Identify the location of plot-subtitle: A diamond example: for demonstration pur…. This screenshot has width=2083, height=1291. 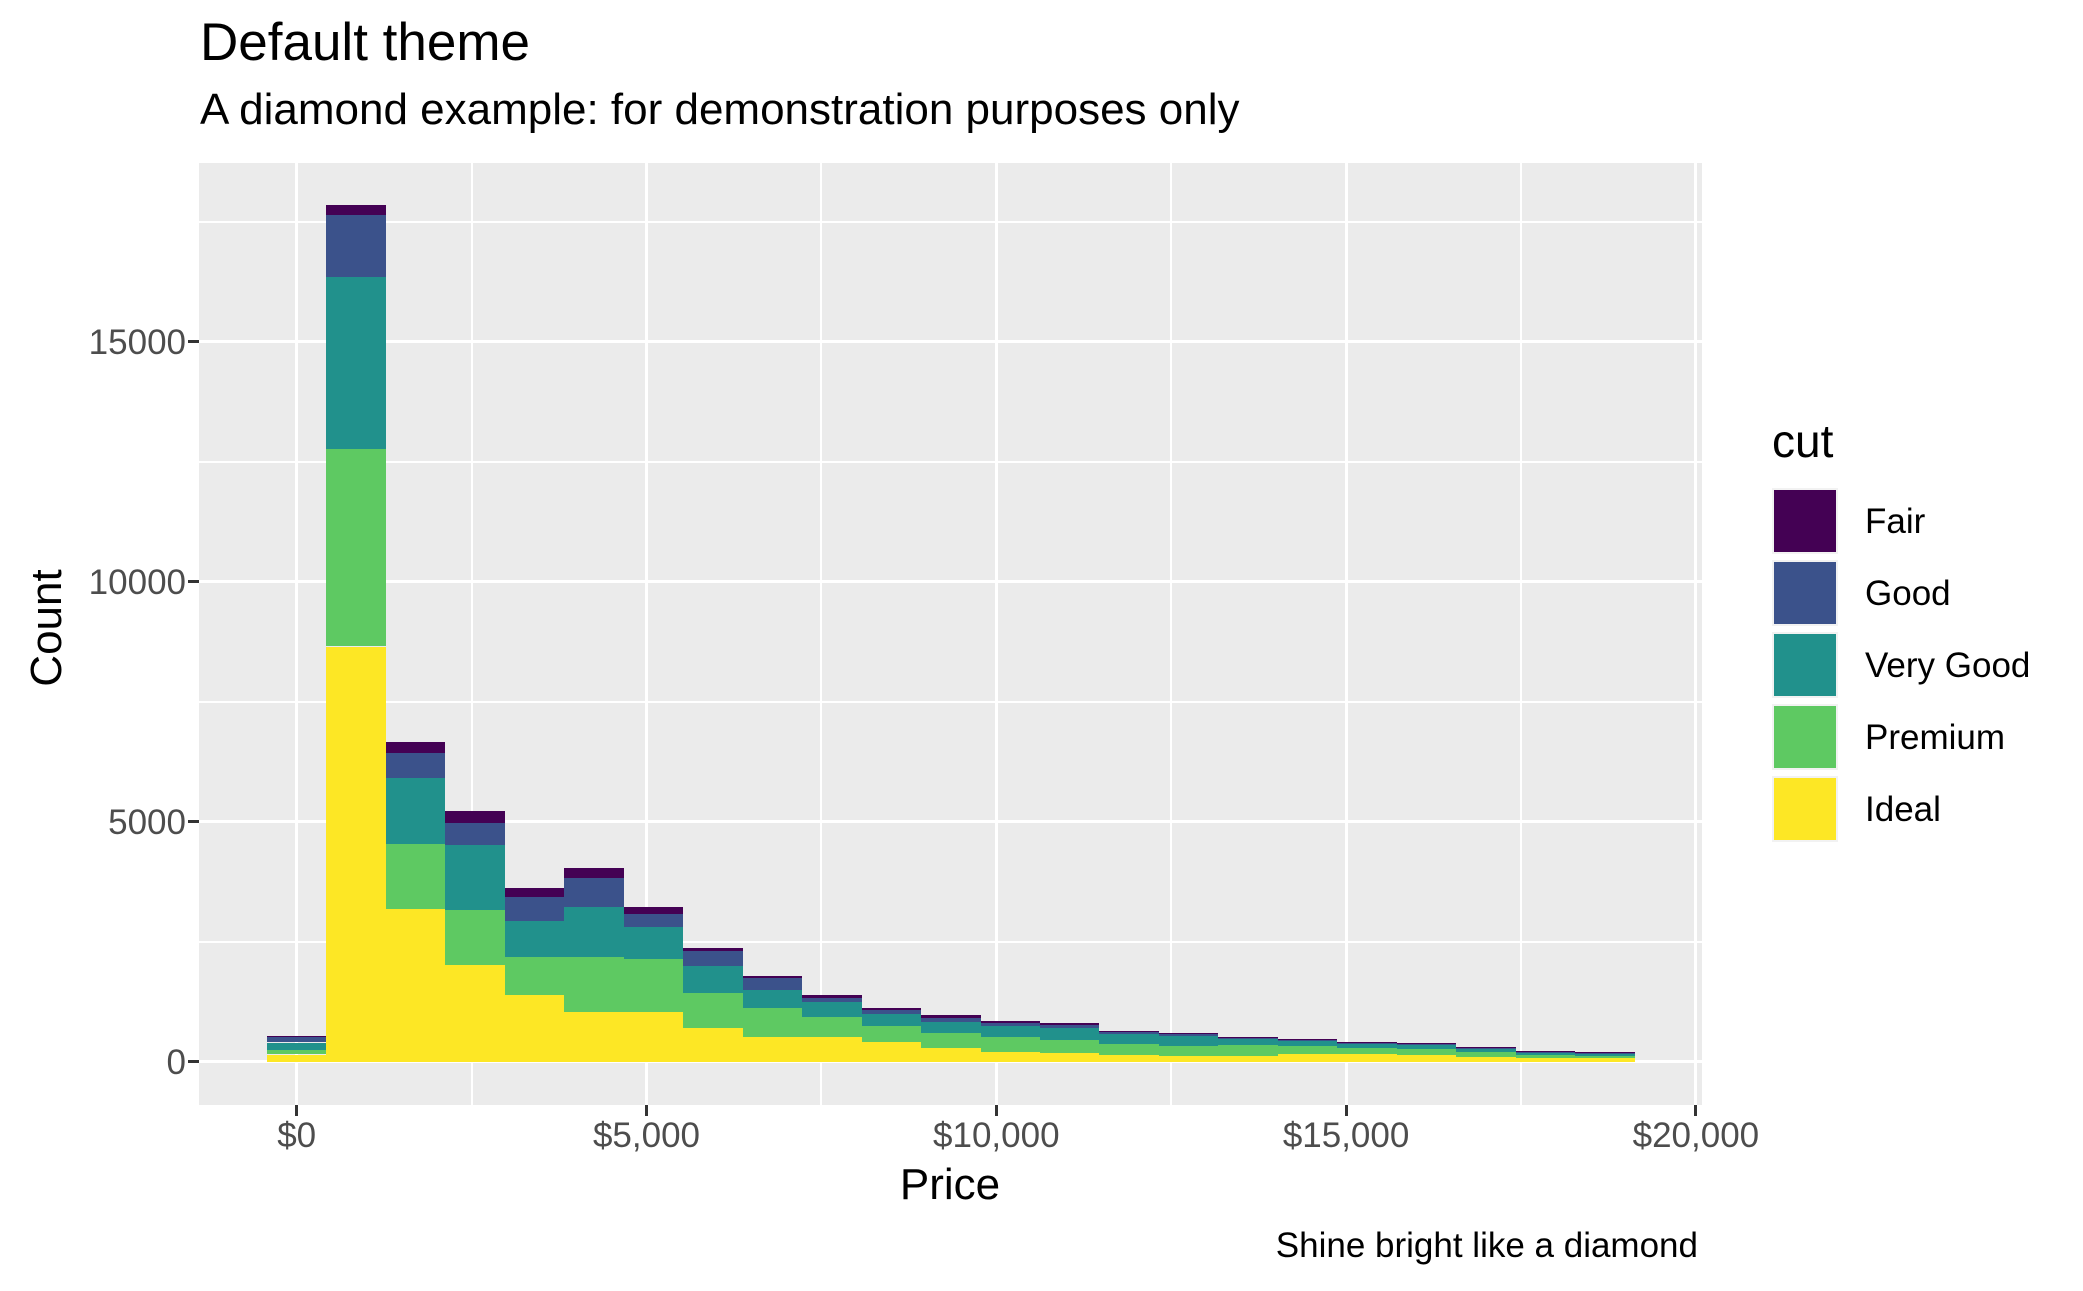
(720, 109).